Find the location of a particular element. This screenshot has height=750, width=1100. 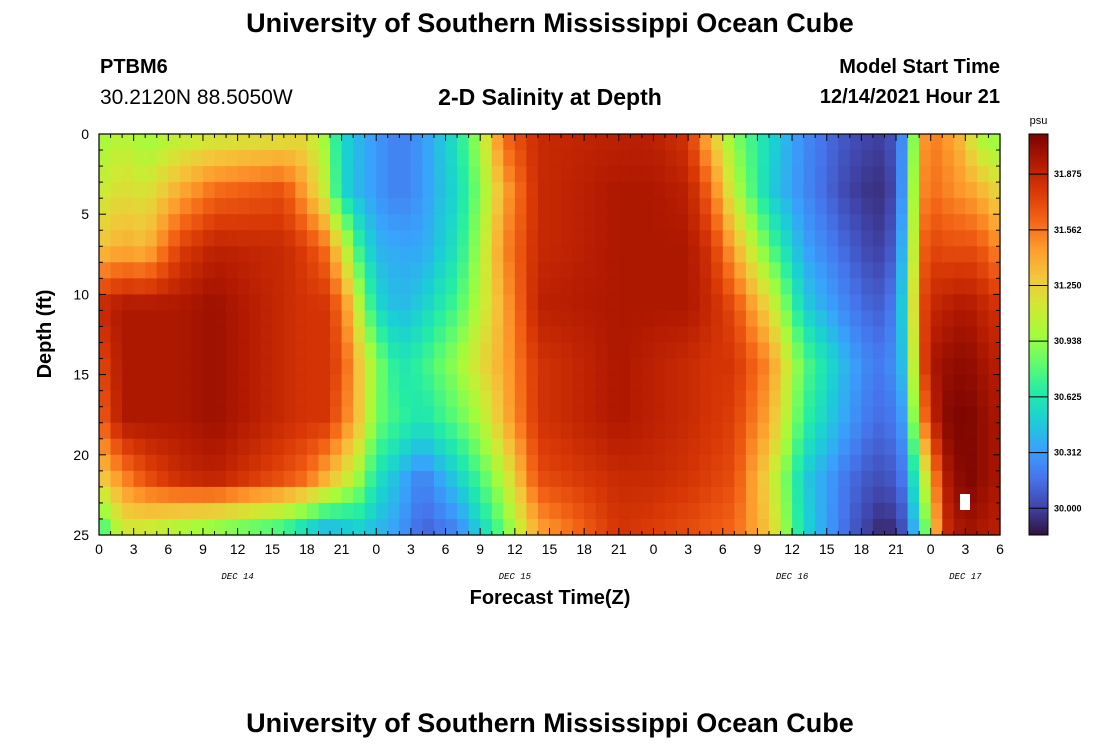

x-tick-label: 15 is located at coordinates (272, 549).